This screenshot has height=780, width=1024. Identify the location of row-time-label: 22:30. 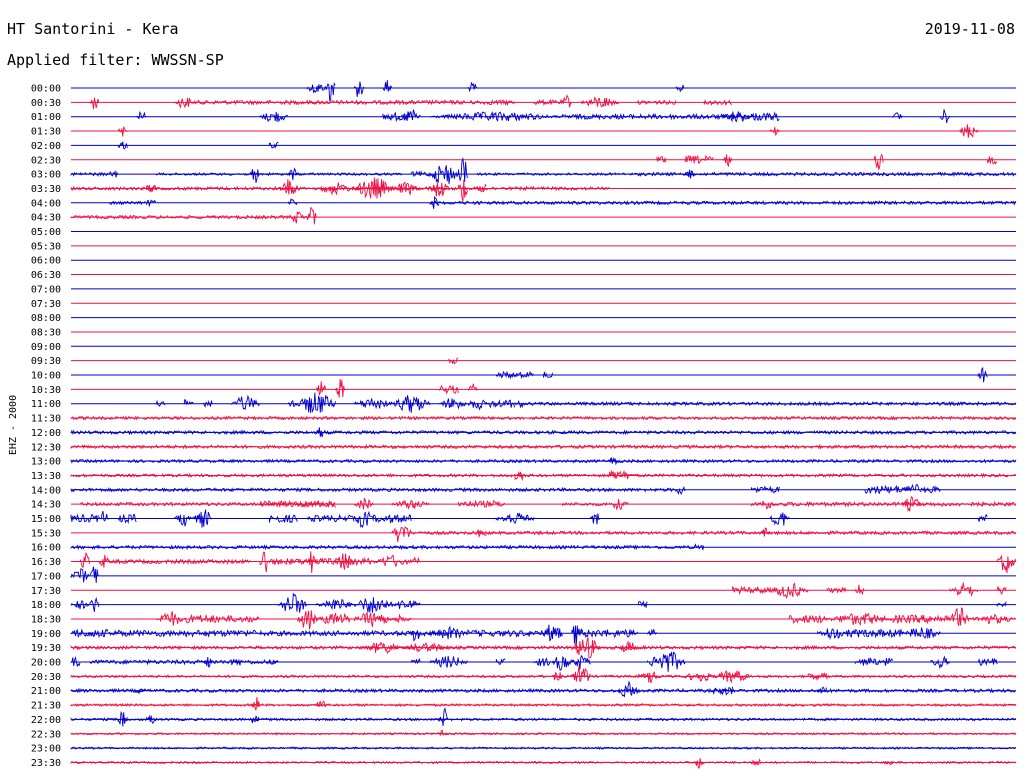
(46, 734).